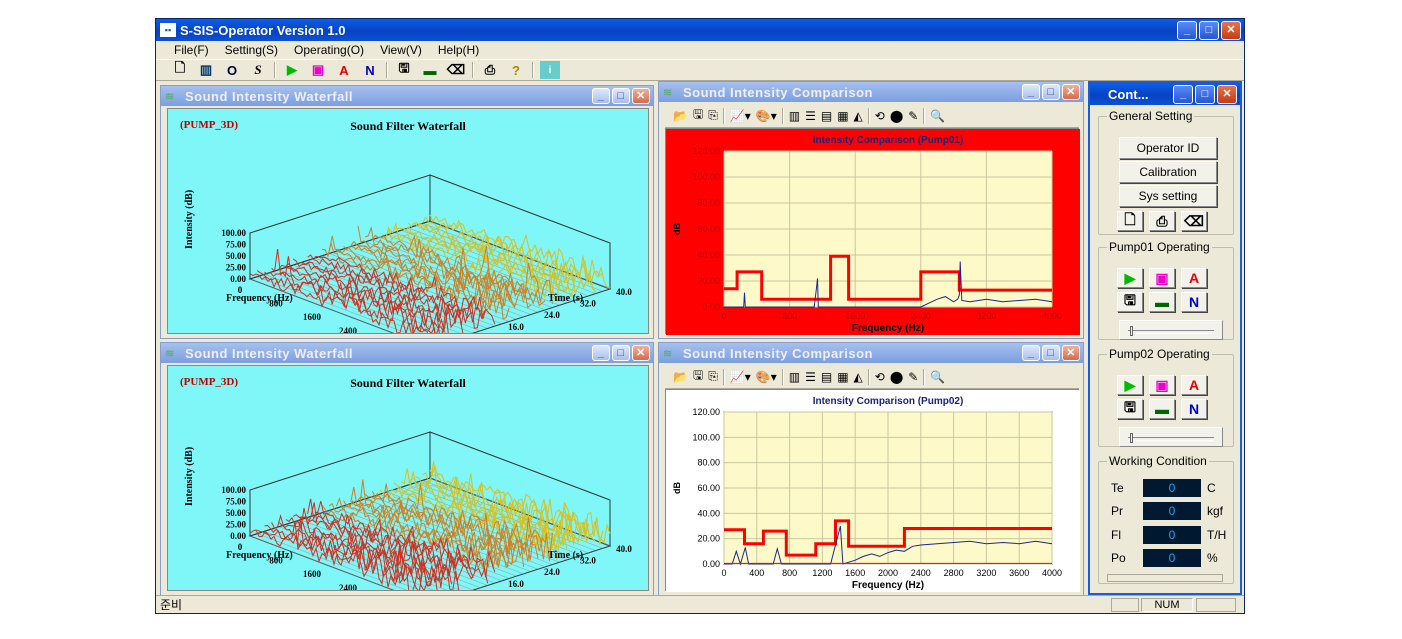 Image resolution: width=1402 pixels, height=639 pixels. Describe the element at coordinates (1194, 409) in the screenshot. I see `pump02-n-button: N` at that location.